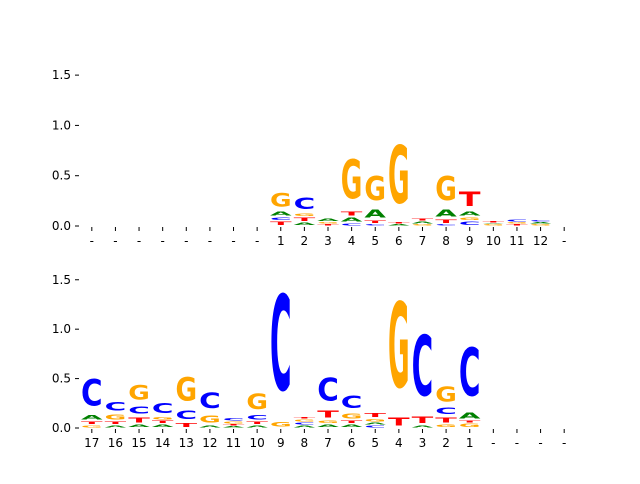 The width and height of the screenshot is (640, 484). I want to click on y-tick-label: 1.5, so click(61, 75).